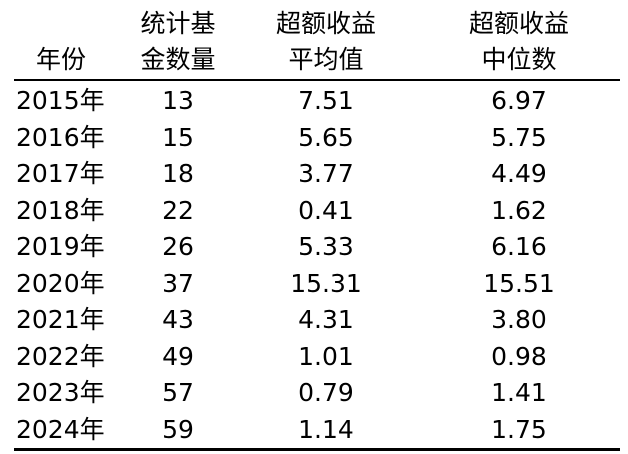 This screenshot has height=454, width=628. What do you see at coordinates (178, 23) in the screenshot?
I see `header-fund-count-line-1: 统计基` at bounding box center [178, 23].